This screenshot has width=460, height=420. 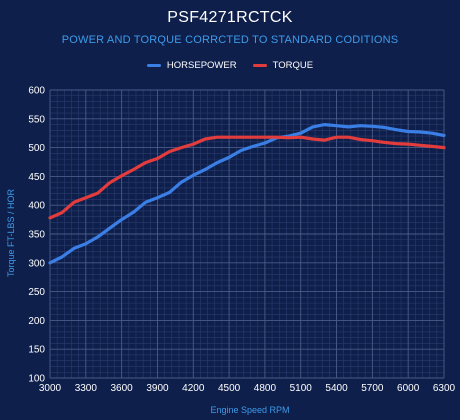 What do you see at coordinates (11, 233) in the screenshot?
I see `y-axis-label: Torque FT-LBS / HOR` at bounding box center [11, 233].